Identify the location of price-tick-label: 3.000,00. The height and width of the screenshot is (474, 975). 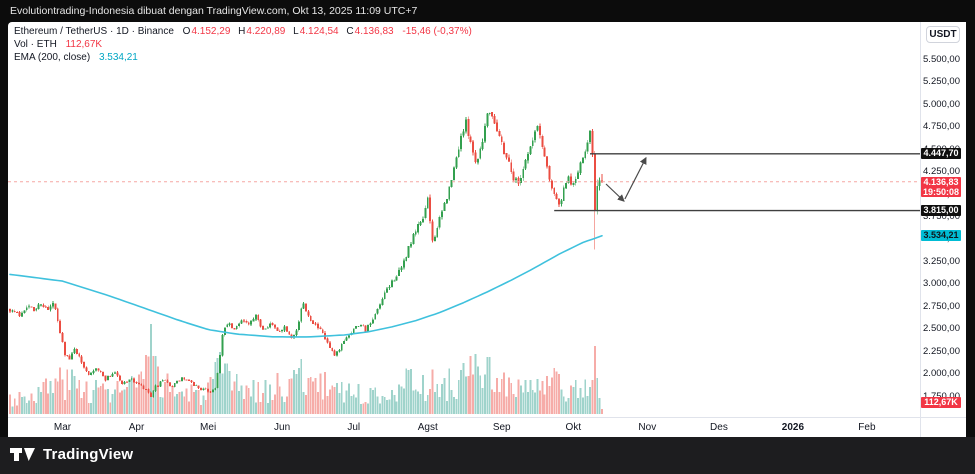
(941, 284).